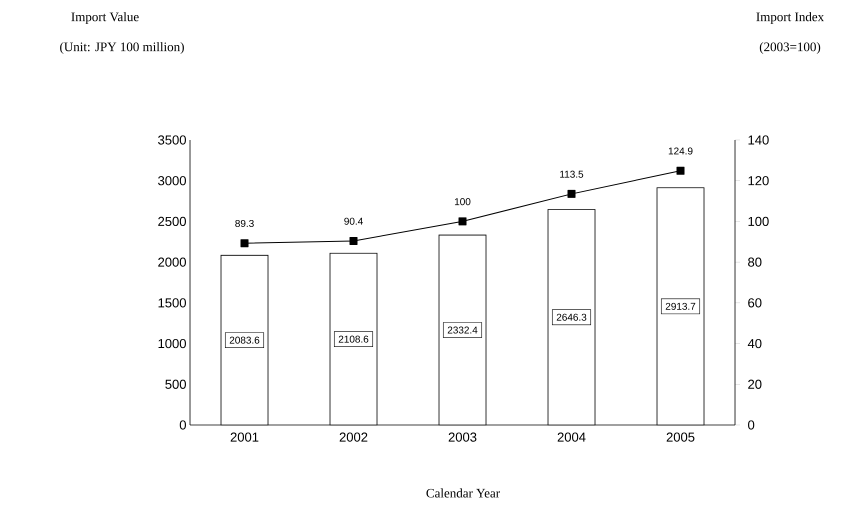  What do you see at coordinates (680, 437) in the screenshot?
I see `x-tick-label: 2005` at bounding box center [680, 437].